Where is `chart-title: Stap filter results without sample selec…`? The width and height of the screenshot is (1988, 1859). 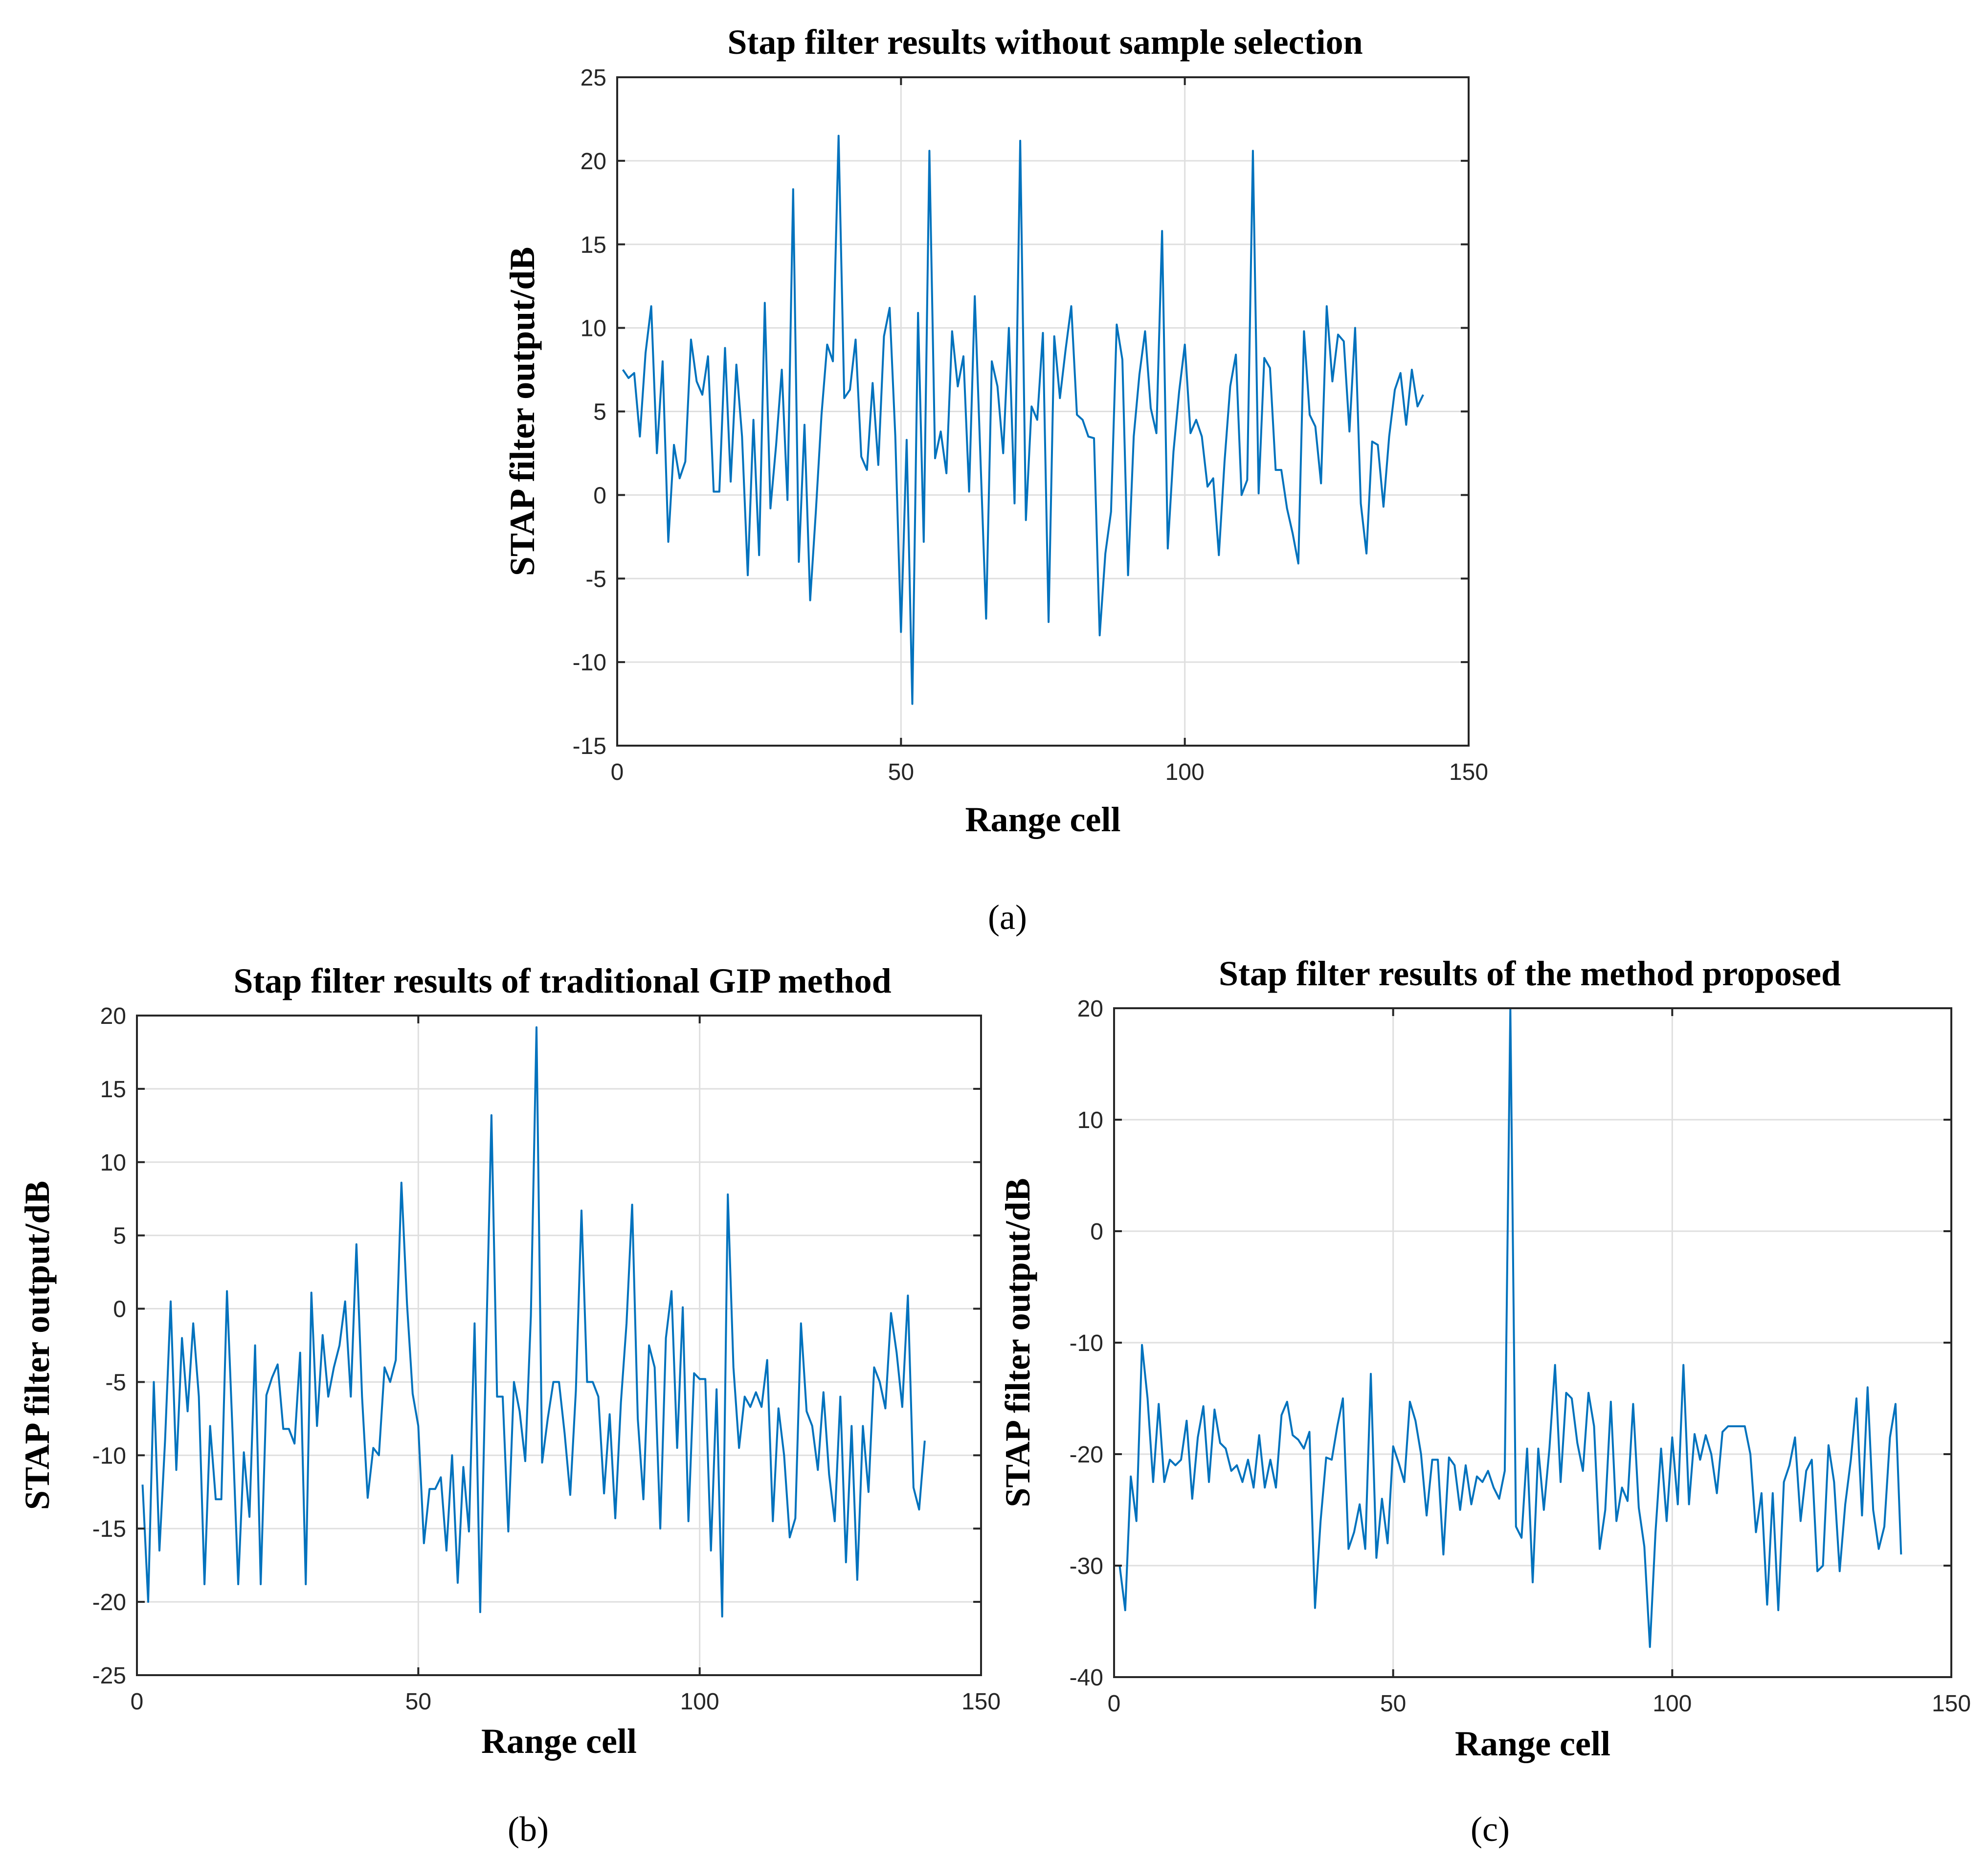
chart-title: Stap filter results without sample selec… is located at coordinates (1045, 42).